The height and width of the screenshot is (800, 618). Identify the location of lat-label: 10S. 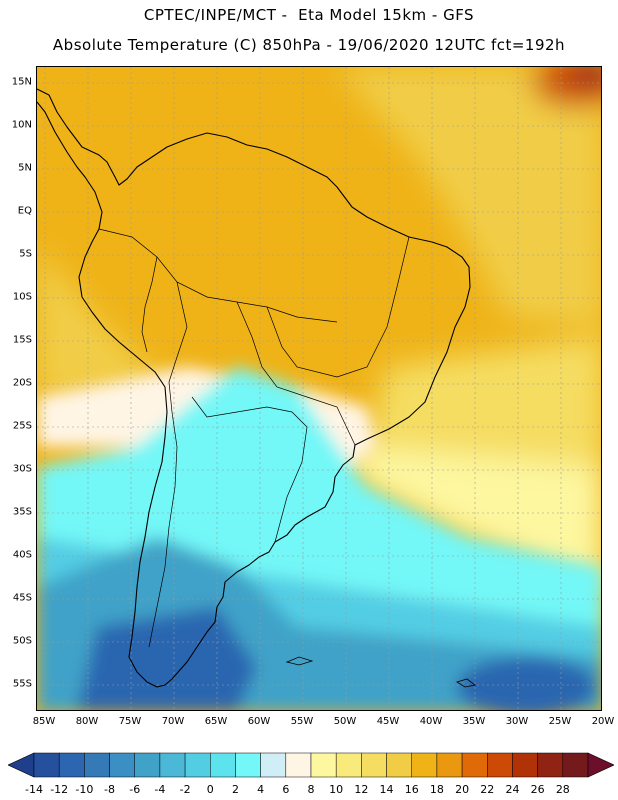
(22, 297).